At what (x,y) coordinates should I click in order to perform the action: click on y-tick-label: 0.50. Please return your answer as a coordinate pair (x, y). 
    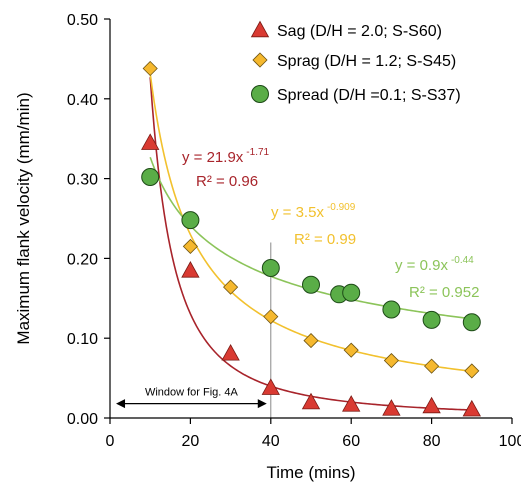
    Looking at the image, I should click on (82, 20).